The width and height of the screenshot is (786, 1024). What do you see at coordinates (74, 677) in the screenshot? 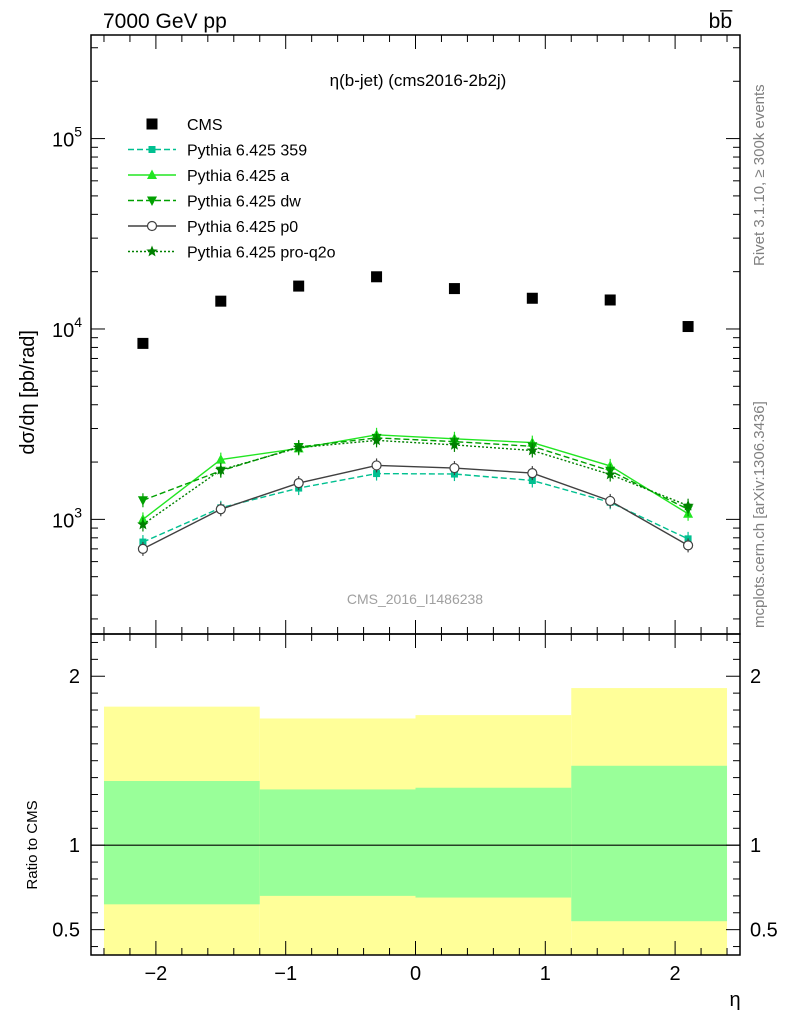
I see `ratio-y-tick-label: 2` at bounding box center [74, 677].